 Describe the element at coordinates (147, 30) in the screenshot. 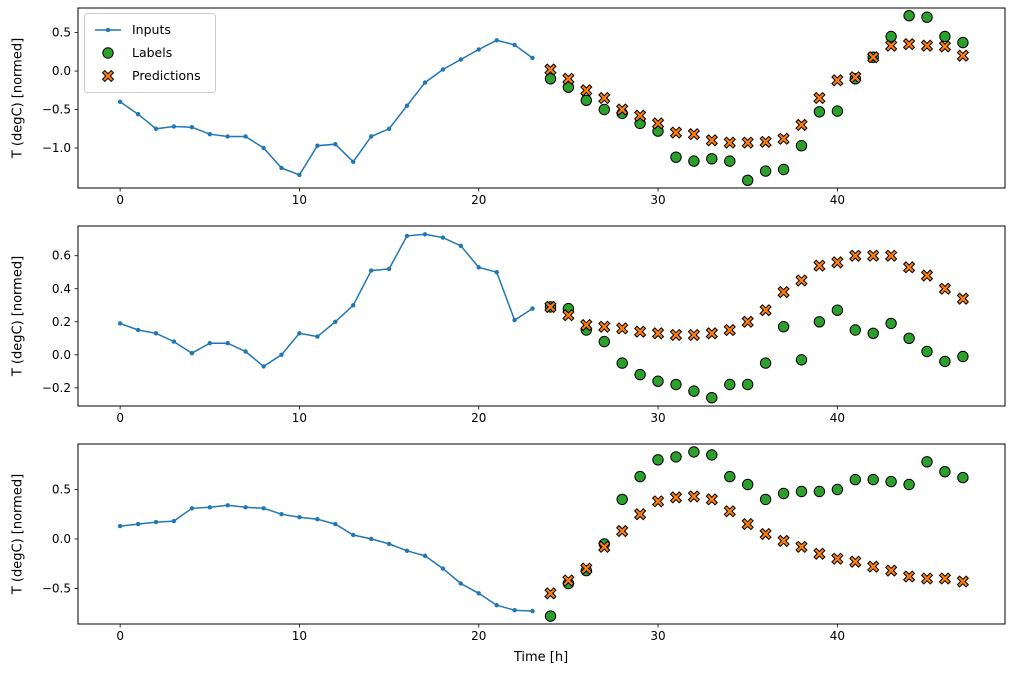

I see `legend-item-inputs: Inputs` at that location.